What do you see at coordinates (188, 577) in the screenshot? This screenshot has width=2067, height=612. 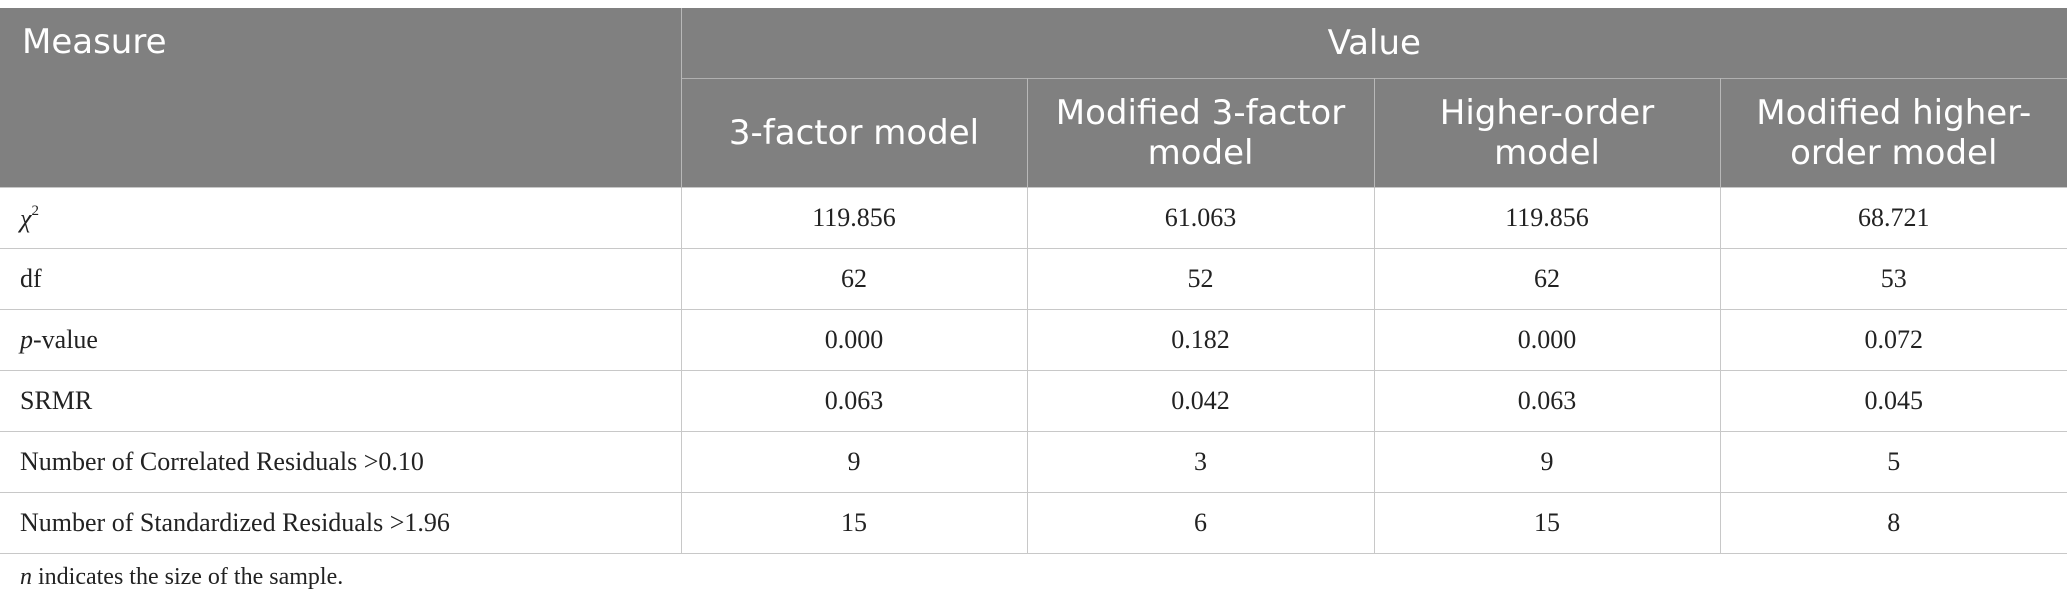 I see `footnote-text: indicates the size of the sample.` at bounding box center [188, 577].